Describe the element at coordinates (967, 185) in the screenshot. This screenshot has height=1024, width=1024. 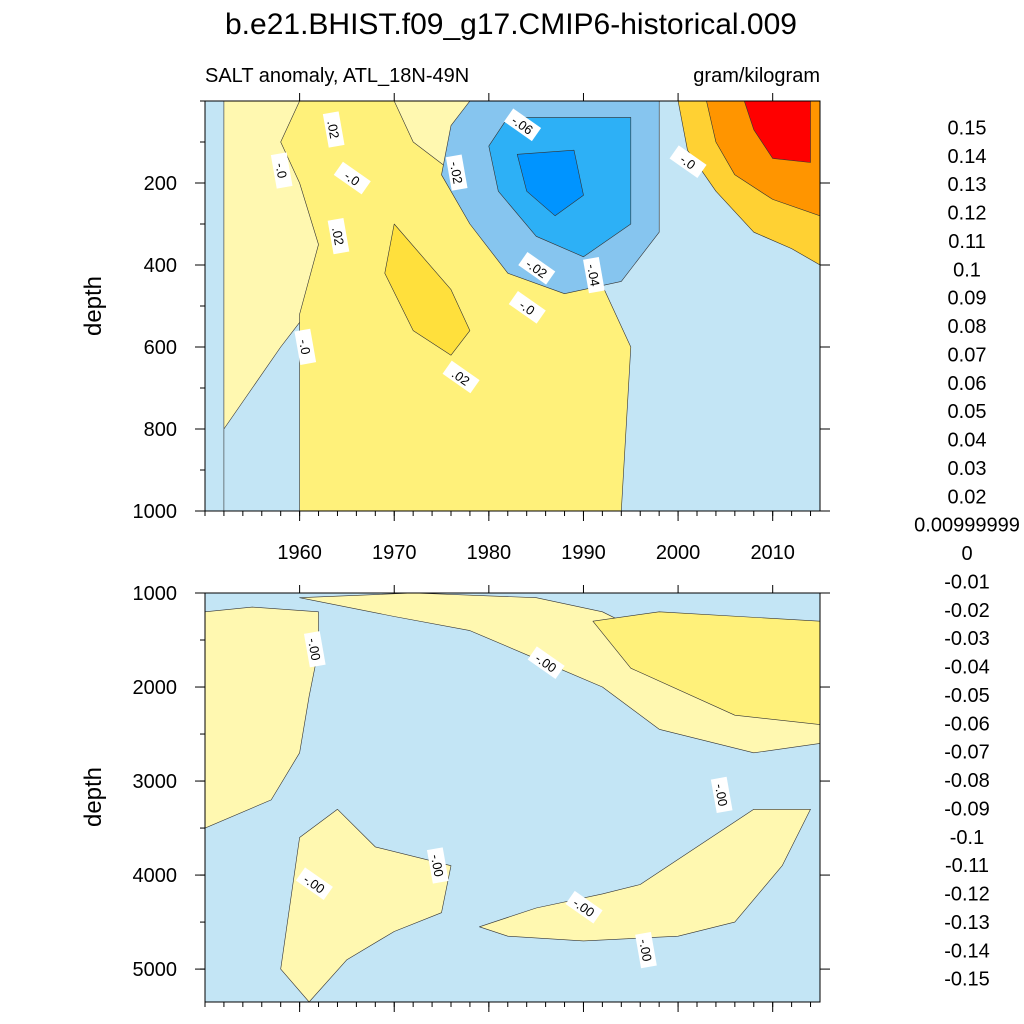
I see `colorbar-label: 0.13` at that location.